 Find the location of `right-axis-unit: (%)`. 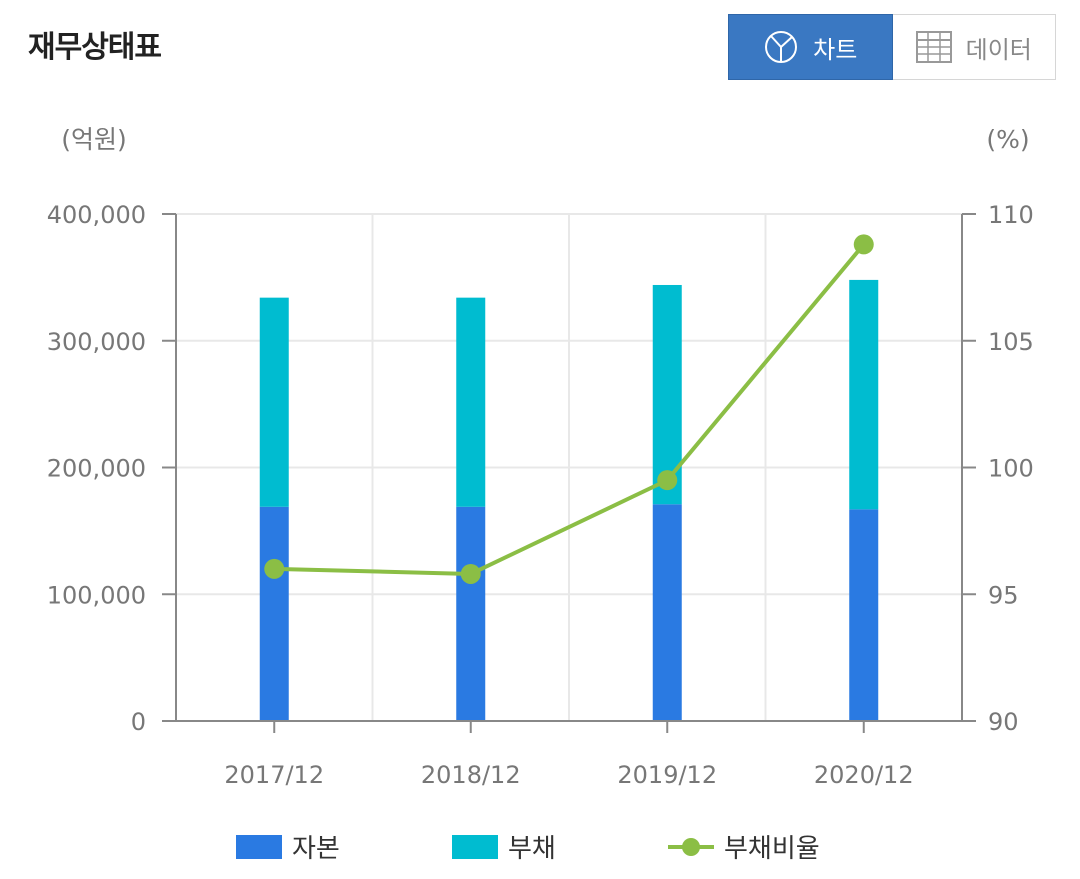

right-axis-unit: (%) is located at coordinates (1007, 139).